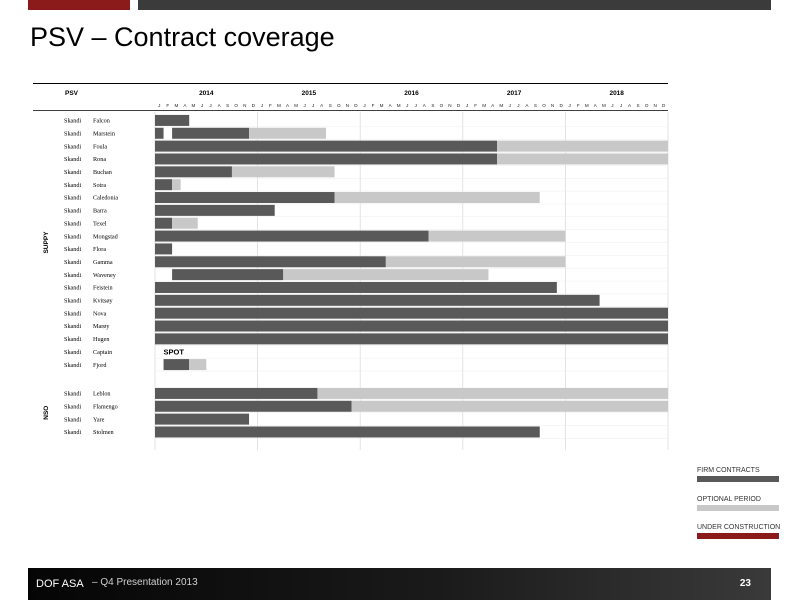  I want to click on vessel-name: Sotra, so click(99, 185).